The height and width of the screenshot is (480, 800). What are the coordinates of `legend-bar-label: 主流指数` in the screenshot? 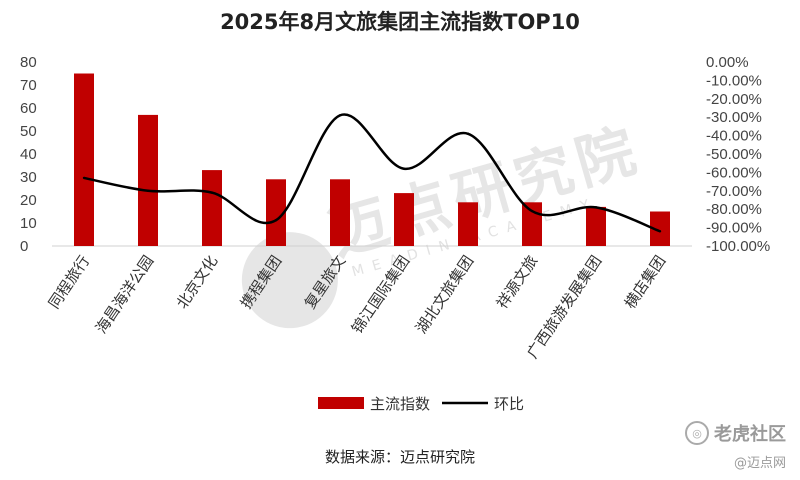 It's located at (400, 404).